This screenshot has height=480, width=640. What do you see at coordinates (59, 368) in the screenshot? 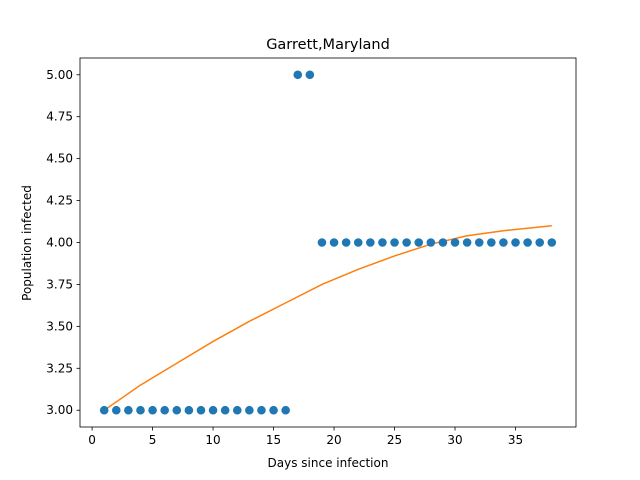
I see `y-tick-label: 3.25` at bounding box center [59, 368].